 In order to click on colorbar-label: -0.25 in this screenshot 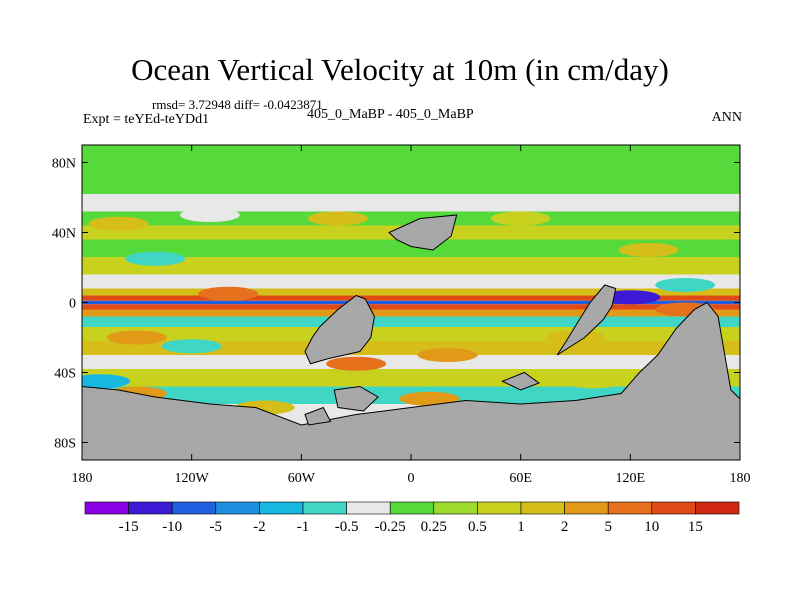, I will do `click(390, 527)`.